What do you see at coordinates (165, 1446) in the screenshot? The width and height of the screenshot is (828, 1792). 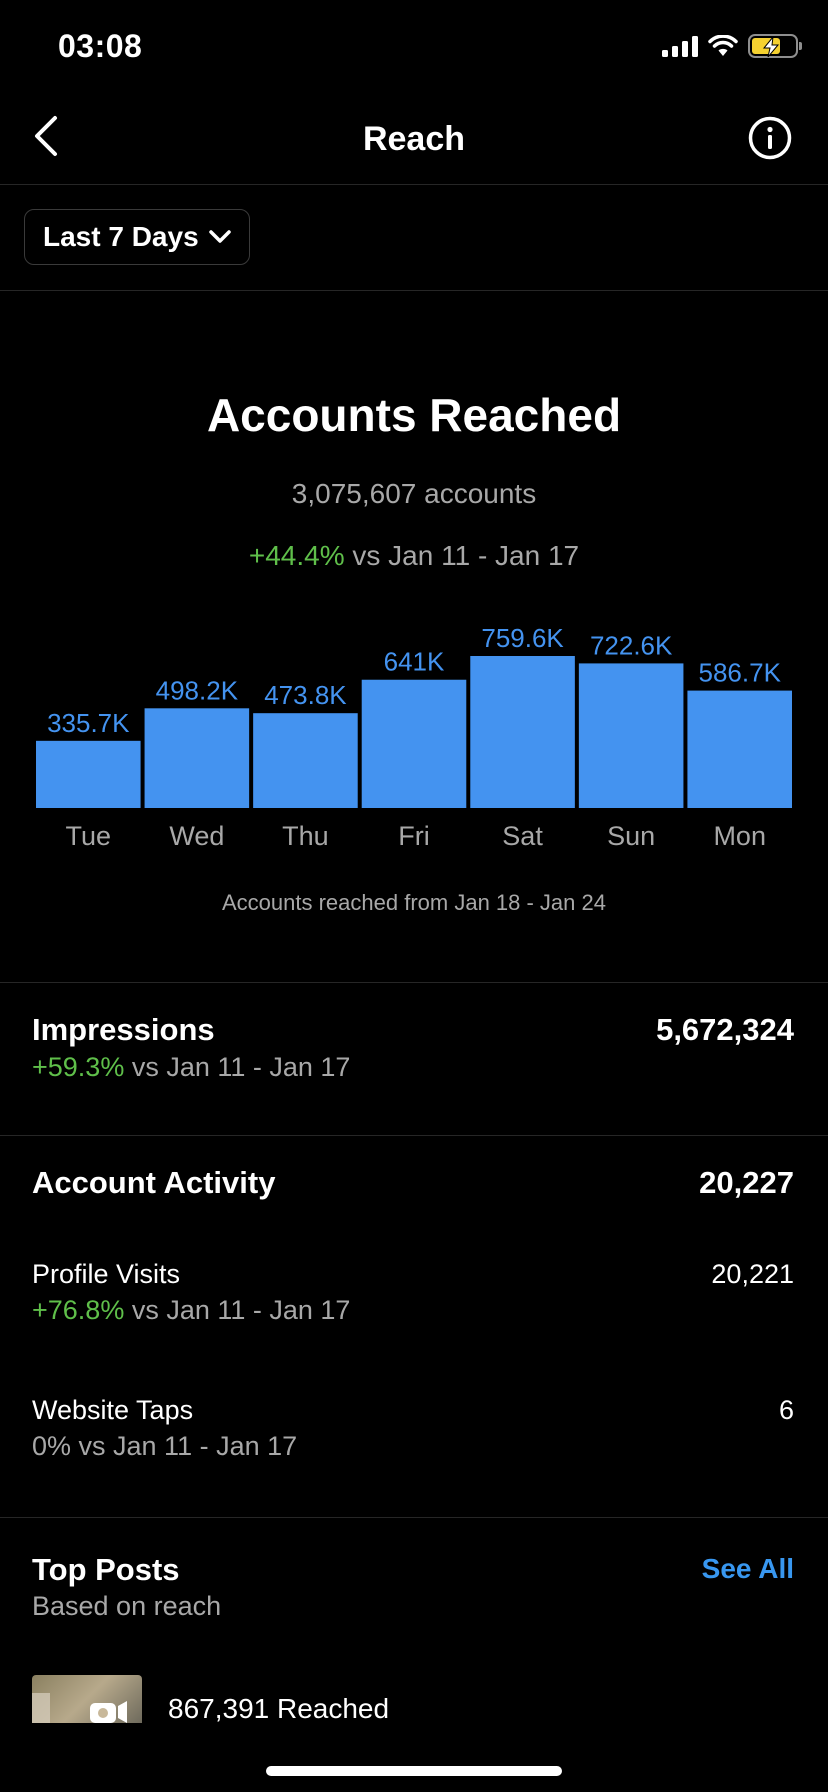 I see `website-taps-comparison: 0% vs Jan 11 - Jan 17` at bounding box center [165, 1446].